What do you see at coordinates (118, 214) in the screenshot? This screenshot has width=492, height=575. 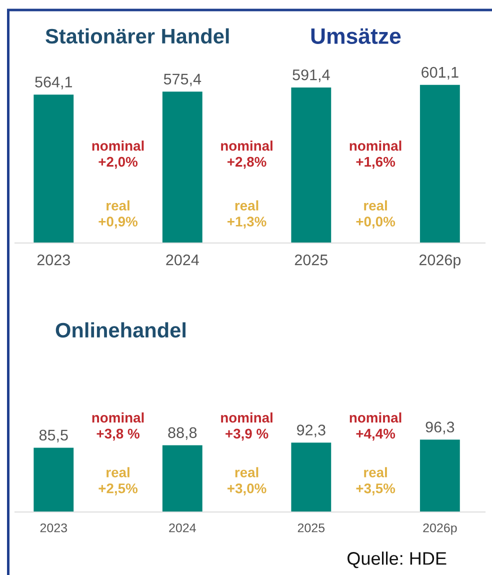 I see `annotation: real +0,9%` at bounding box center [118, 214].